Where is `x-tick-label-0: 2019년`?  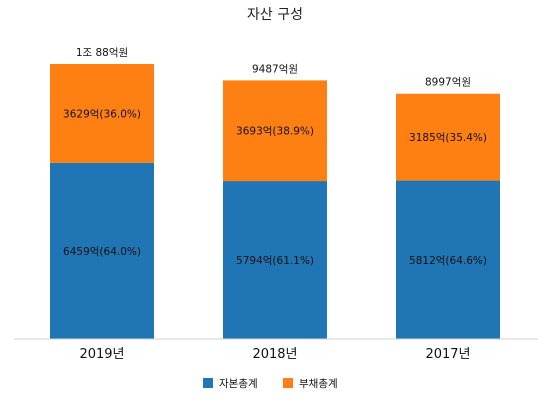 x-tick-label-0: 2019년 is located at coordinates (101, 354).